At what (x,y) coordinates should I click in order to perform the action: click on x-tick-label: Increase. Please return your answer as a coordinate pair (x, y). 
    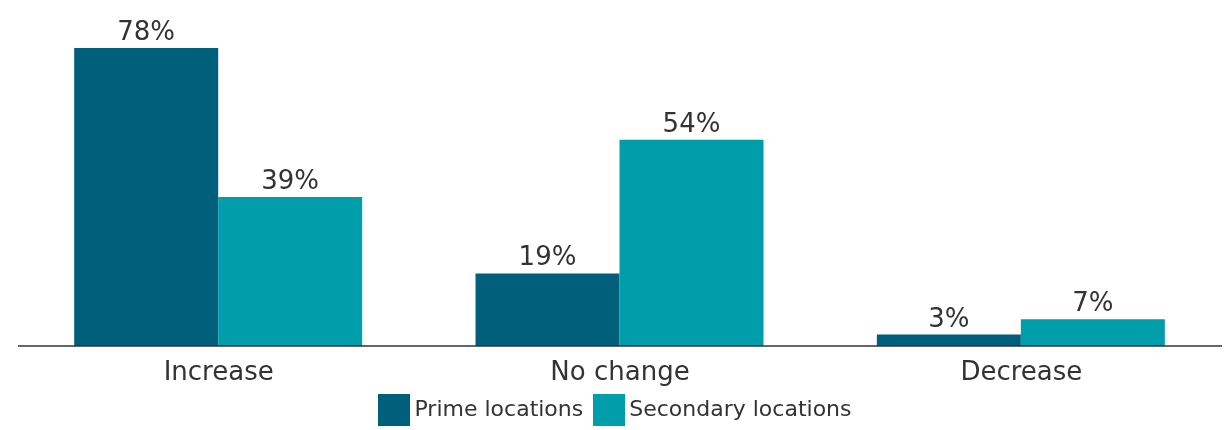
    Looking at the image, I should click on (218, 371).